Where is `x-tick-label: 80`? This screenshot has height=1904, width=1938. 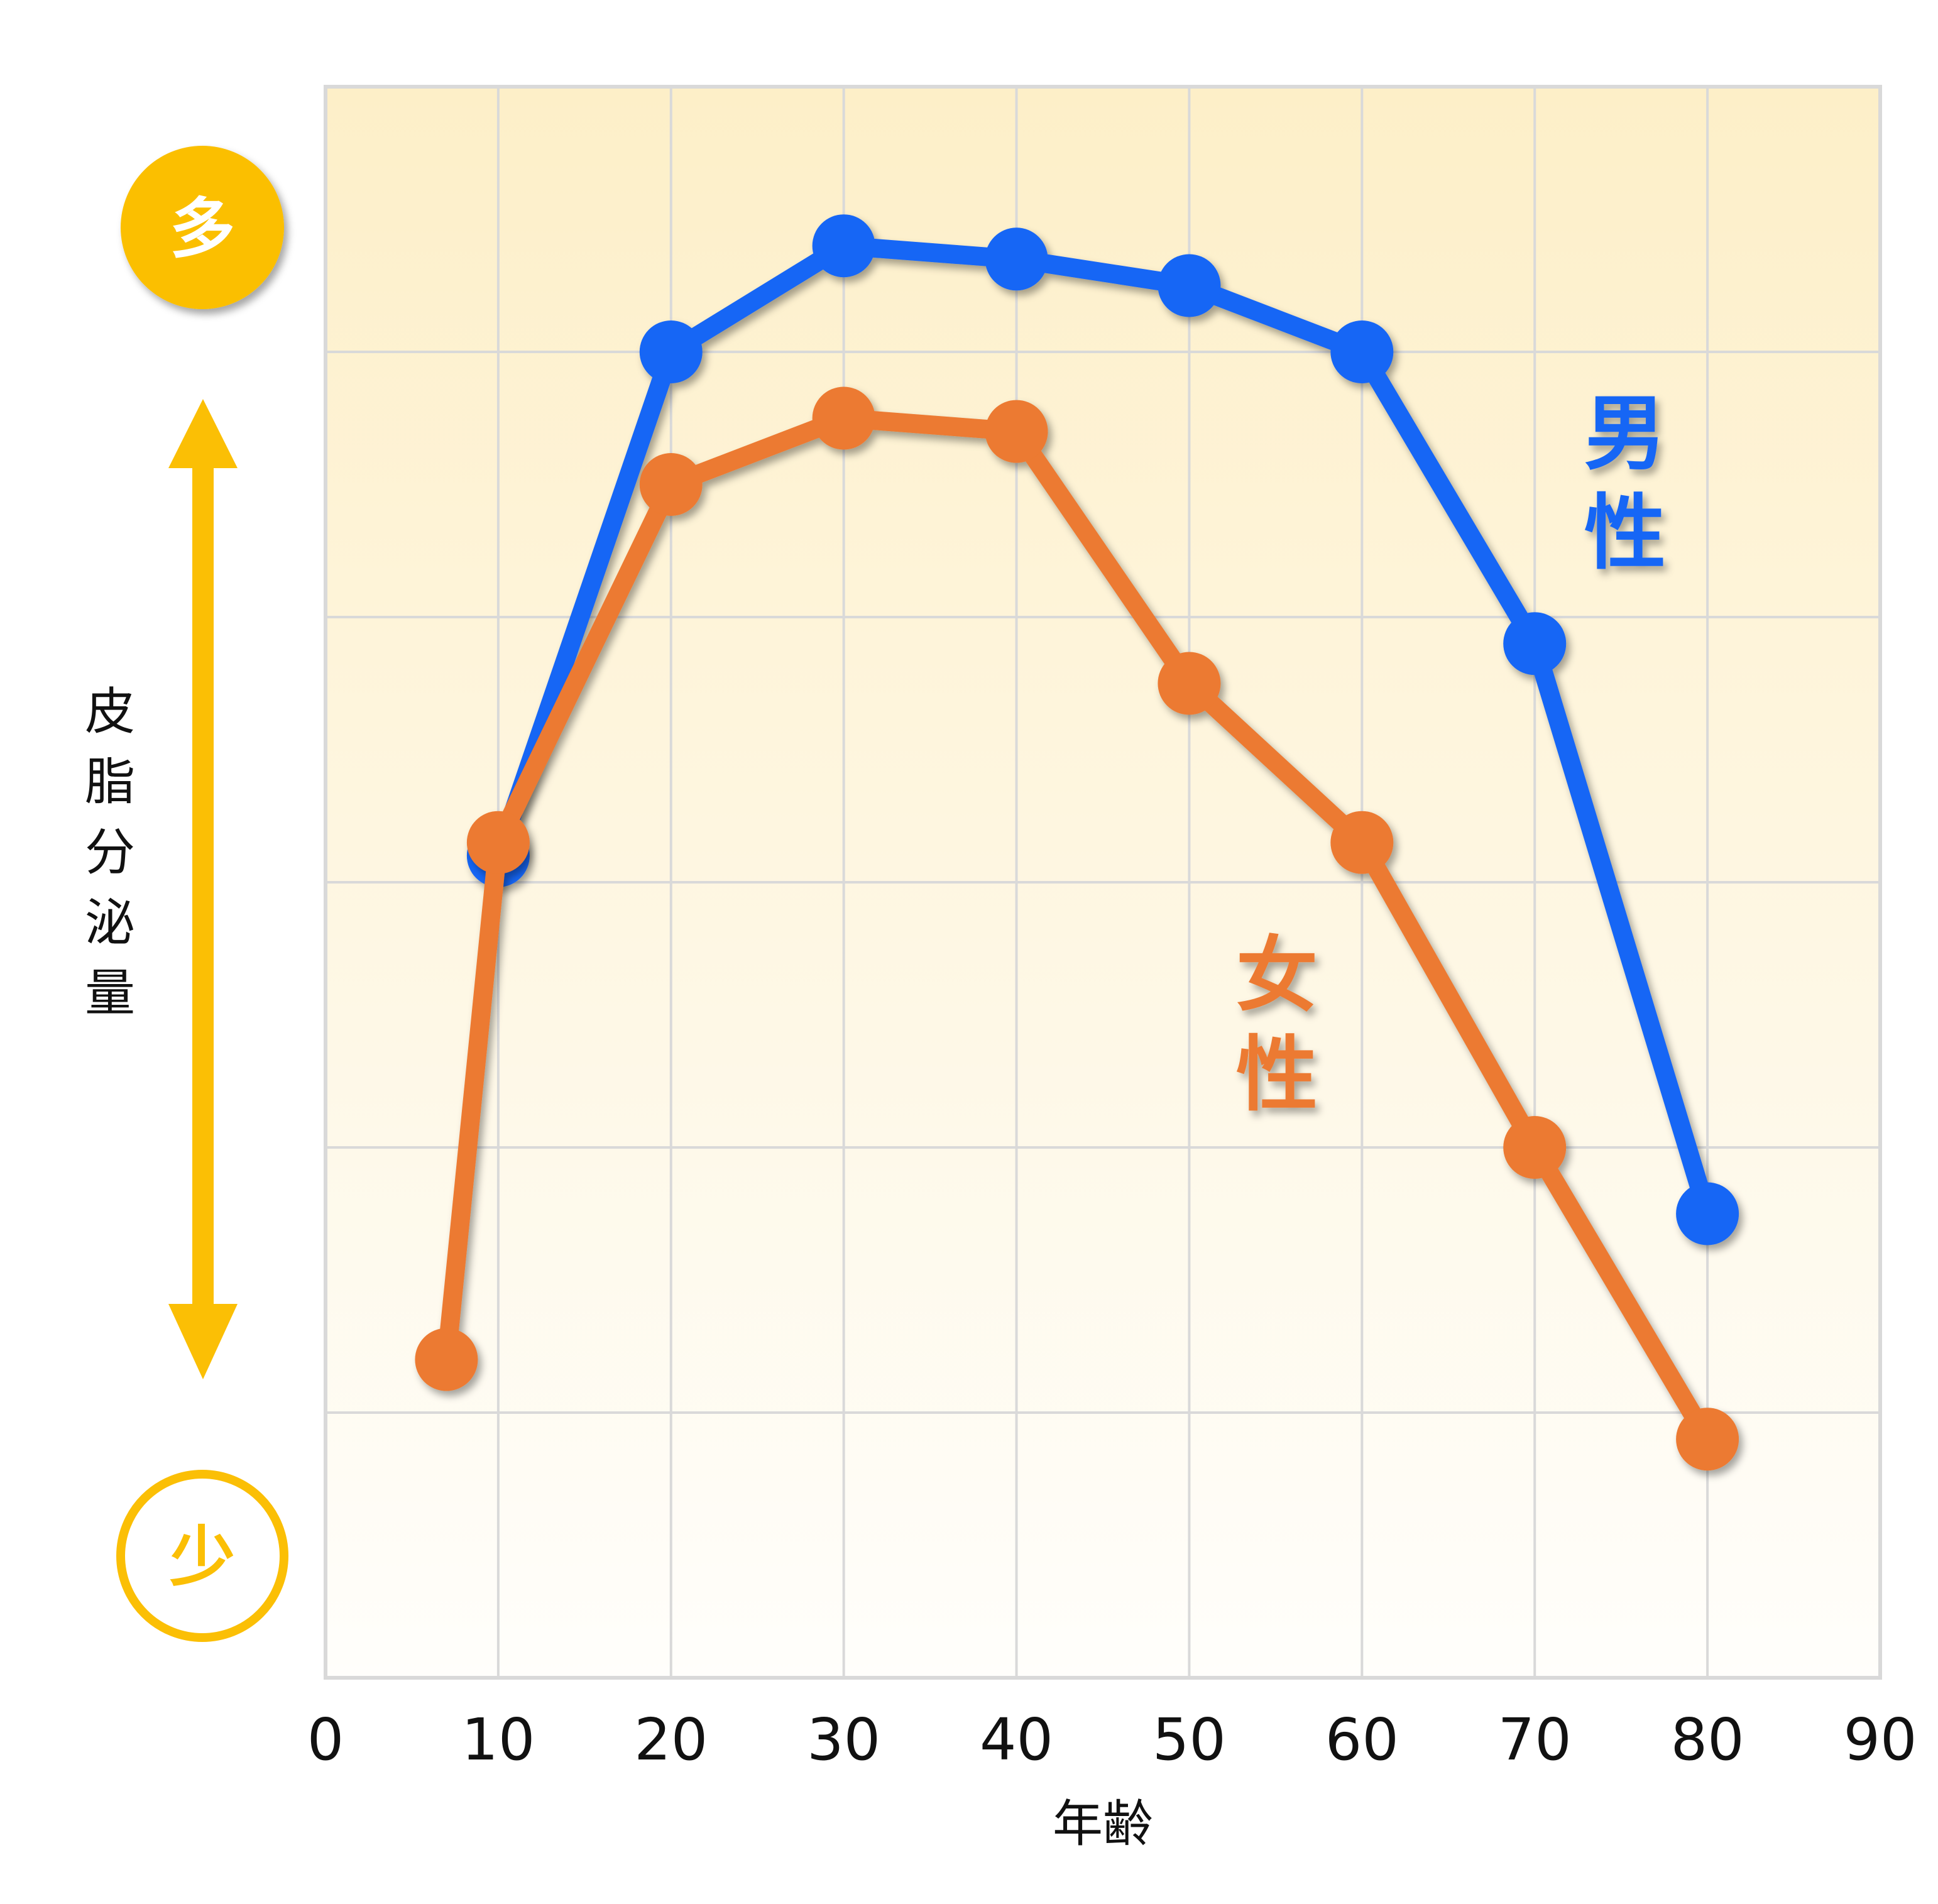 x-tick-label: 80 is located at coordinates (1707, 1739).